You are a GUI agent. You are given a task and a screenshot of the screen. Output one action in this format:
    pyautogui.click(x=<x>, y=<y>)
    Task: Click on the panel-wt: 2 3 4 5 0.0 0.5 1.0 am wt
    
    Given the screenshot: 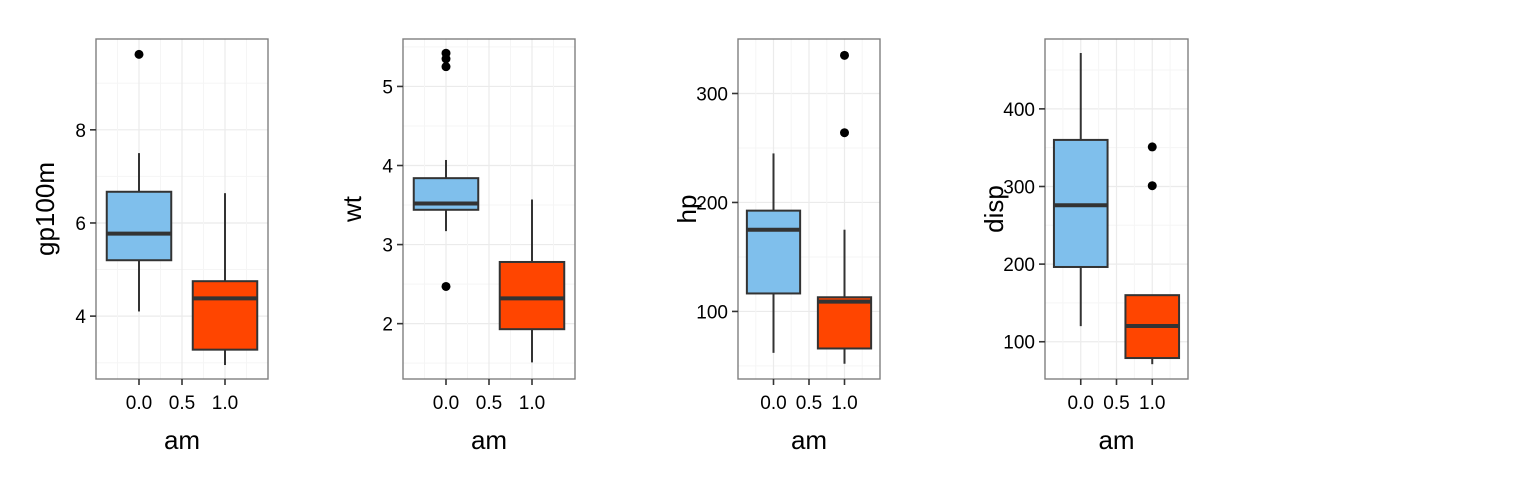 What is the action you would take?
    pyautogui.click(x=456, y=246)
    